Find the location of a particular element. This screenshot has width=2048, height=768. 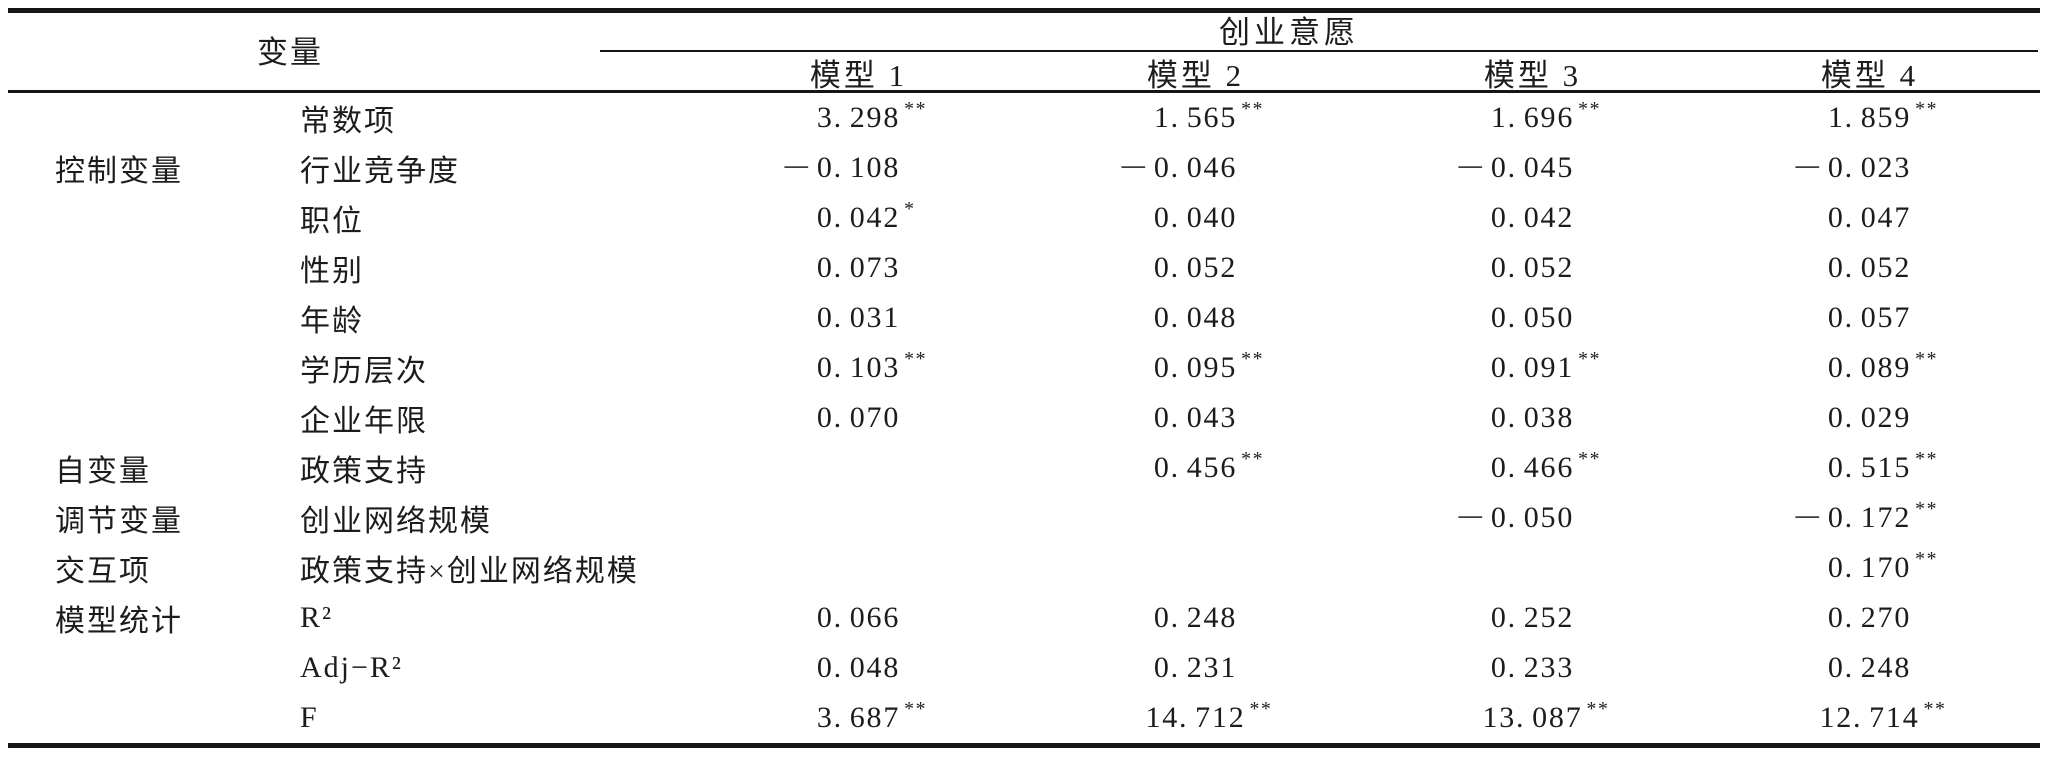

coefficient-value: 0. 270 is located at coordinates (1869, 617).